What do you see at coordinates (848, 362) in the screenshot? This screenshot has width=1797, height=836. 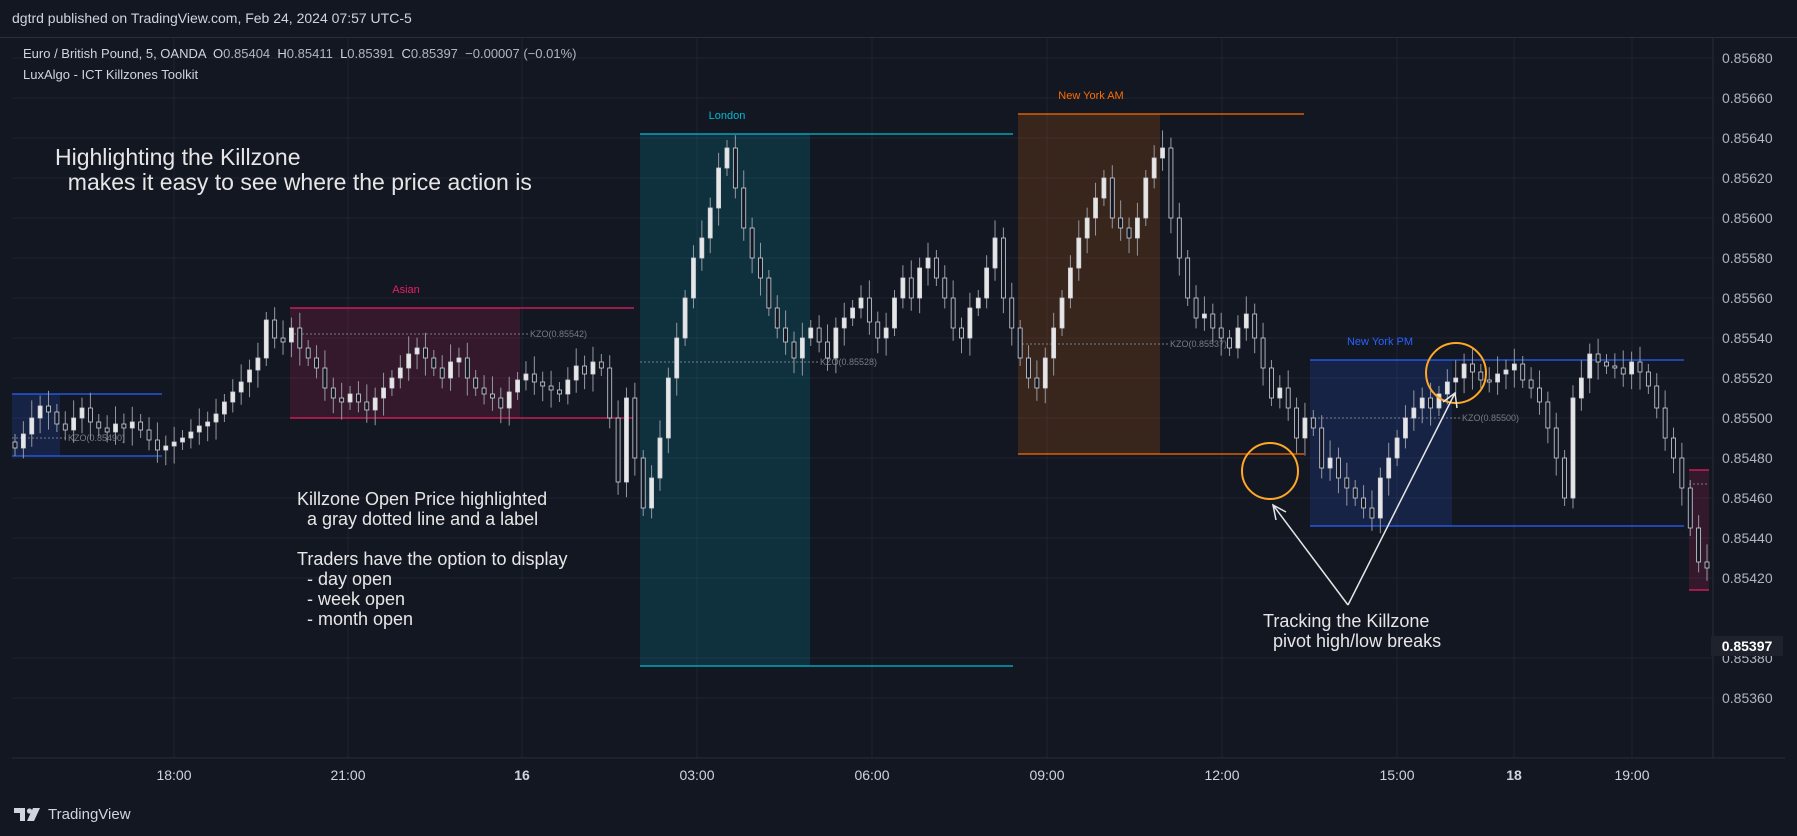 I see `kzo-label: KZO(0.85528)` at bounding box center [848, 362].